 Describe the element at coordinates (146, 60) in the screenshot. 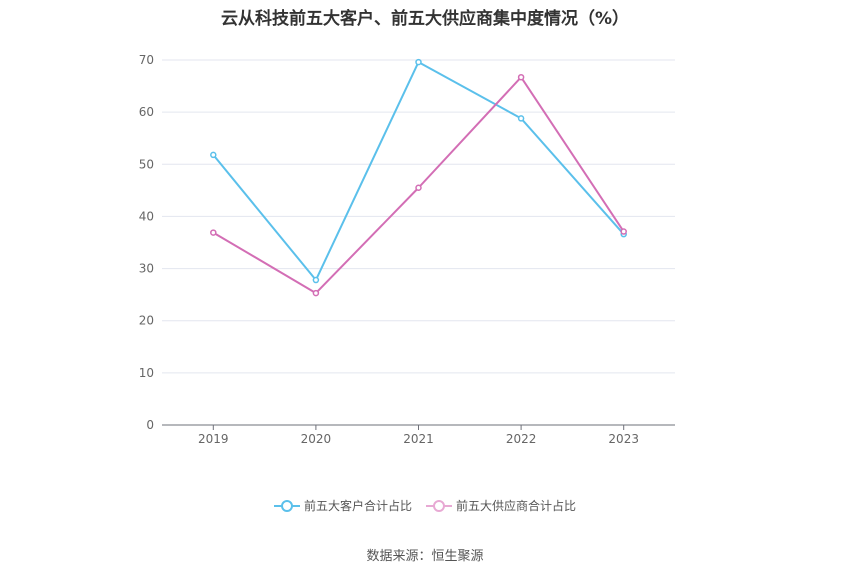

I see `y-tick-label: 70` at that location.